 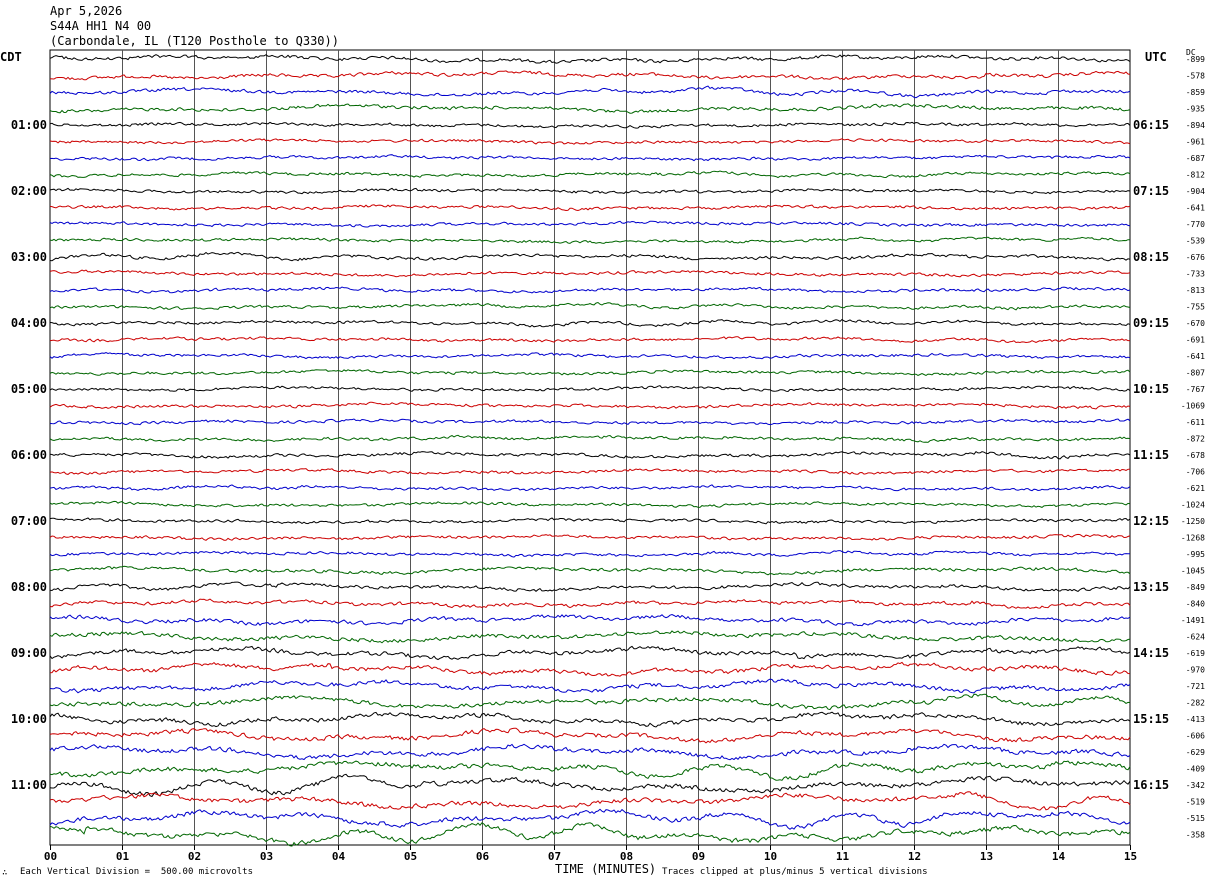 What do you see at coordinates (554, 856) in the screenshot?
I see `x-tick-label: 07` at bounding box center [554, 856].